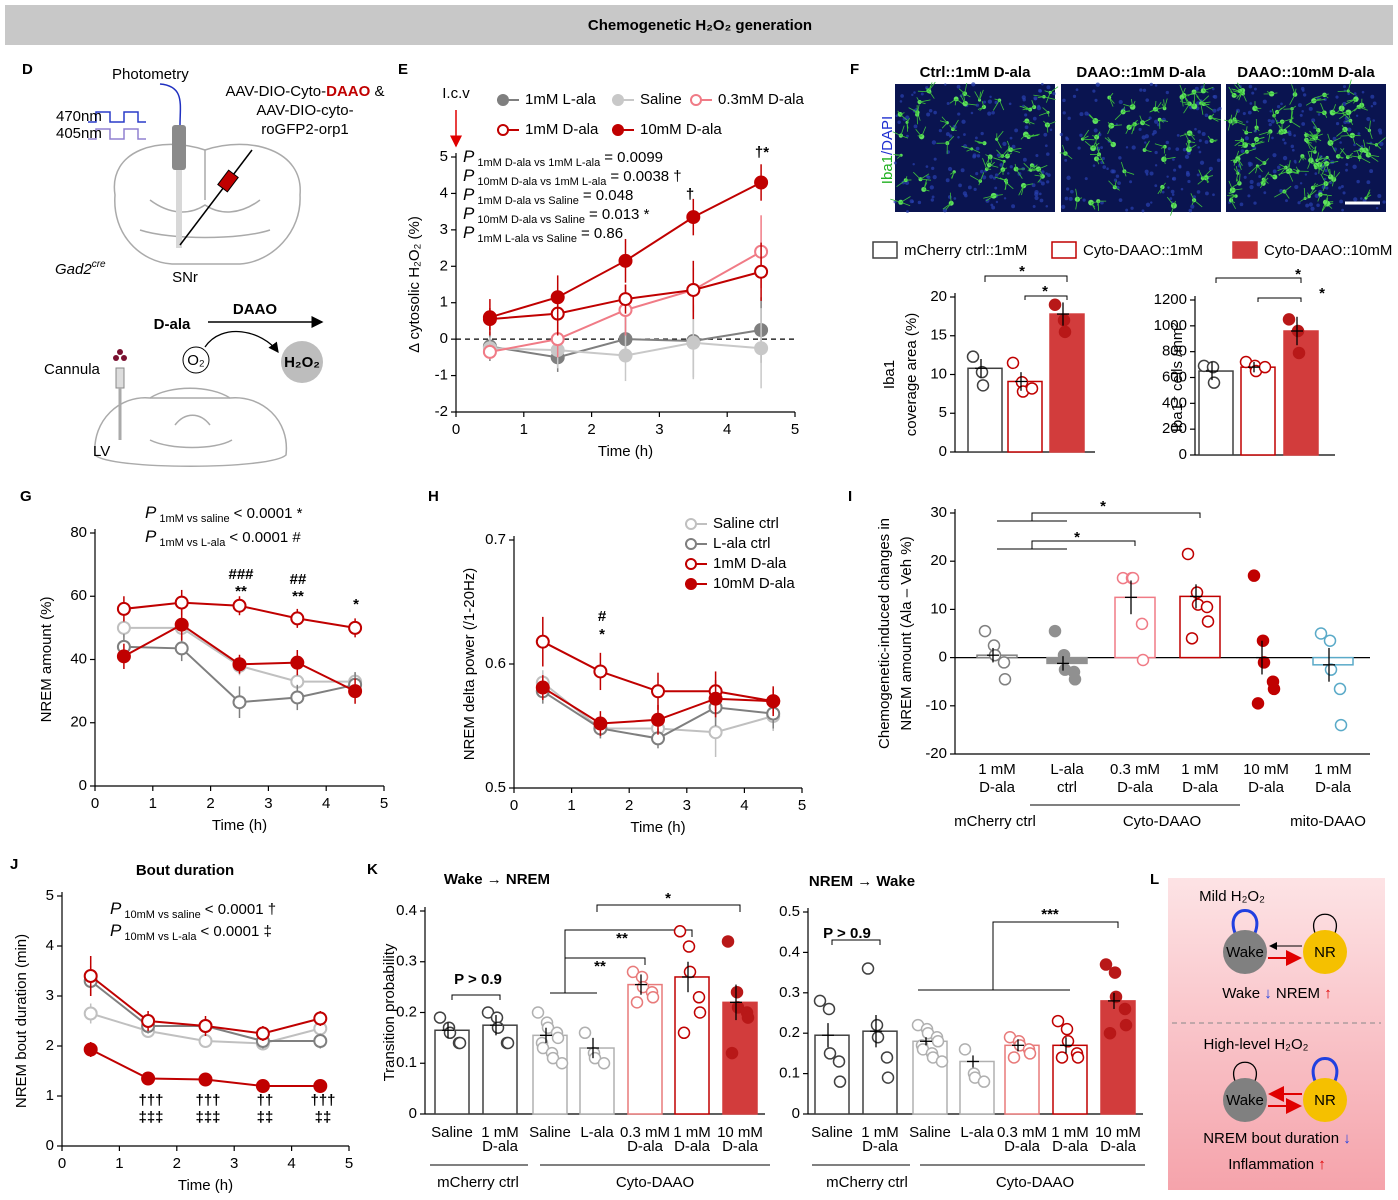 The image size is (1398, 1200). I want to click on stat-p: P, so click(469, 156).